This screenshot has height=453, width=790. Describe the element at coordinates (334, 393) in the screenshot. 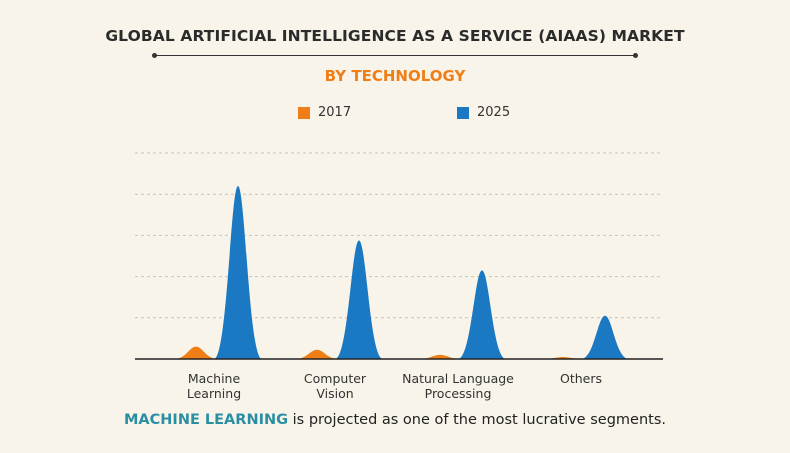

I see `x-tick-label: Vision` at that location.